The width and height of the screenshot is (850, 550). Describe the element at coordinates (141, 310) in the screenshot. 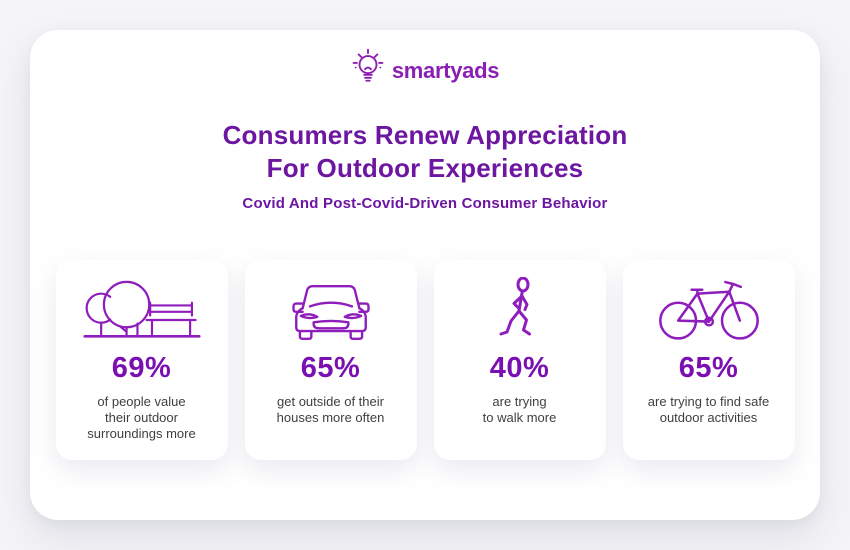

I see `park-trees-bench-icon` at that location.